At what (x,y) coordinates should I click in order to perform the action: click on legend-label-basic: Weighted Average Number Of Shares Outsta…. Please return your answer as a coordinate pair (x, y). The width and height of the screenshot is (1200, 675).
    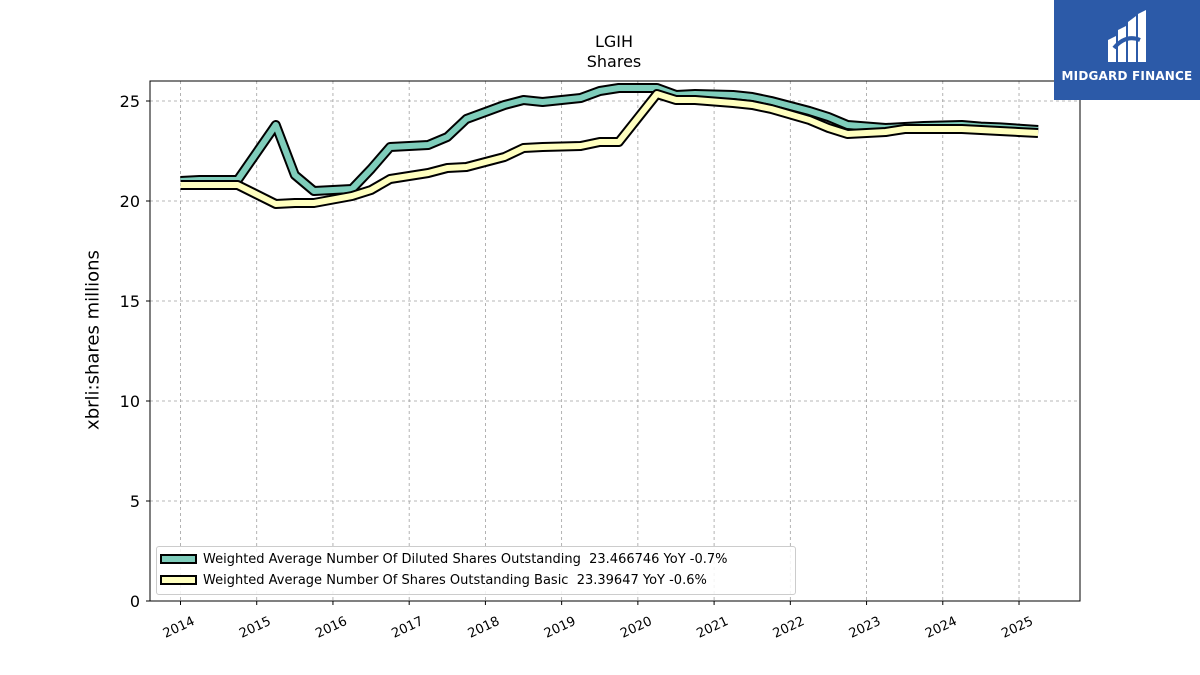
    Looking at the image, I should click on (455, 580).